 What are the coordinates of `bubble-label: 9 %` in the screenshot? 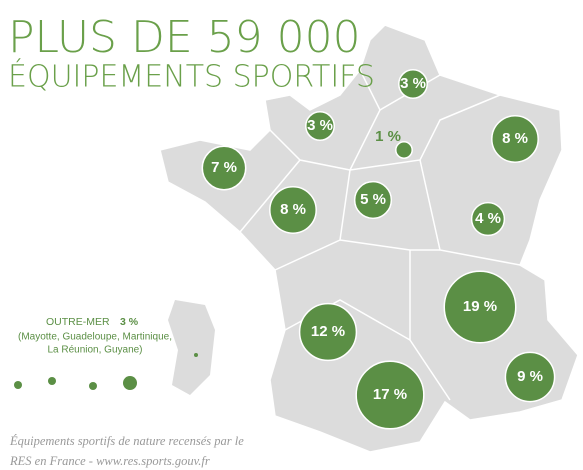 It's located at (530, 376).